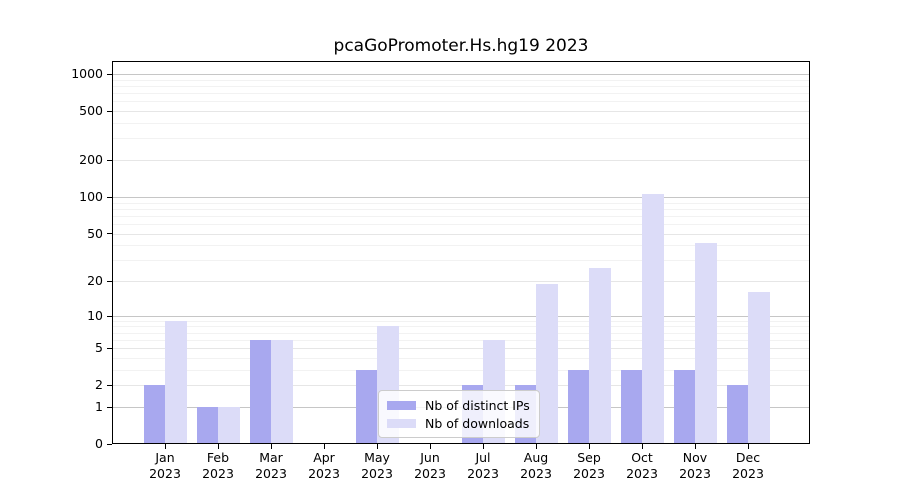  What do you see at coordinates (271, 446) in the screenshot?
I see `x-tick-mar` at bounding box center [271, 446].